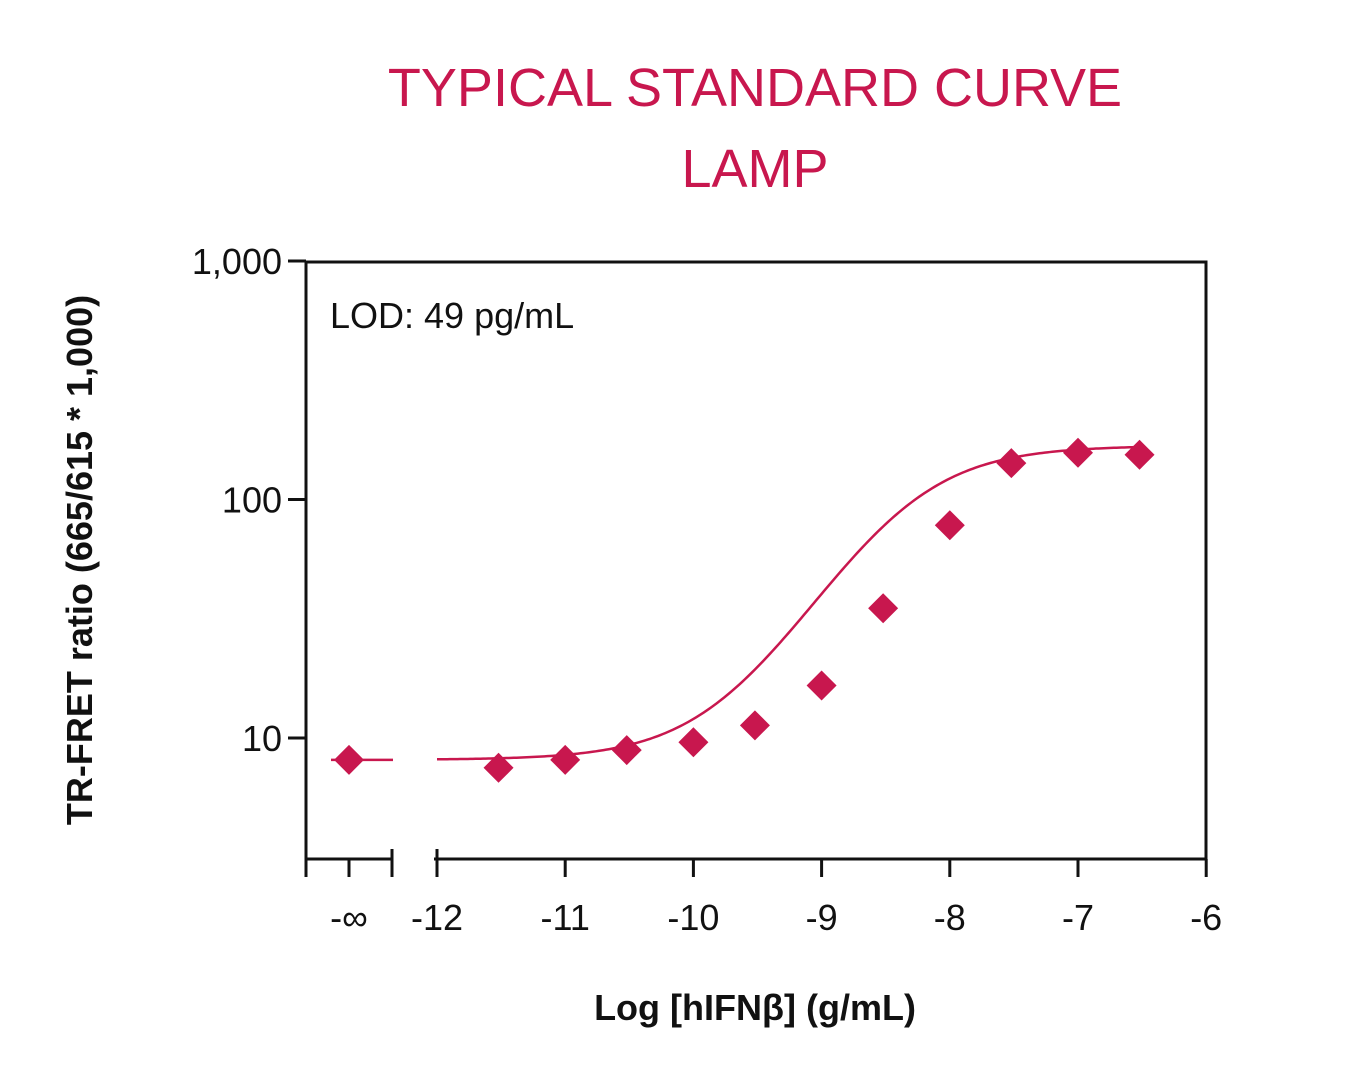 The image size is (1360, 1074). What do you see at coordinates (237, 261) in the screenshot?
I see `y-tick-label-1000: 1,000` at bounding box center [237, 261].